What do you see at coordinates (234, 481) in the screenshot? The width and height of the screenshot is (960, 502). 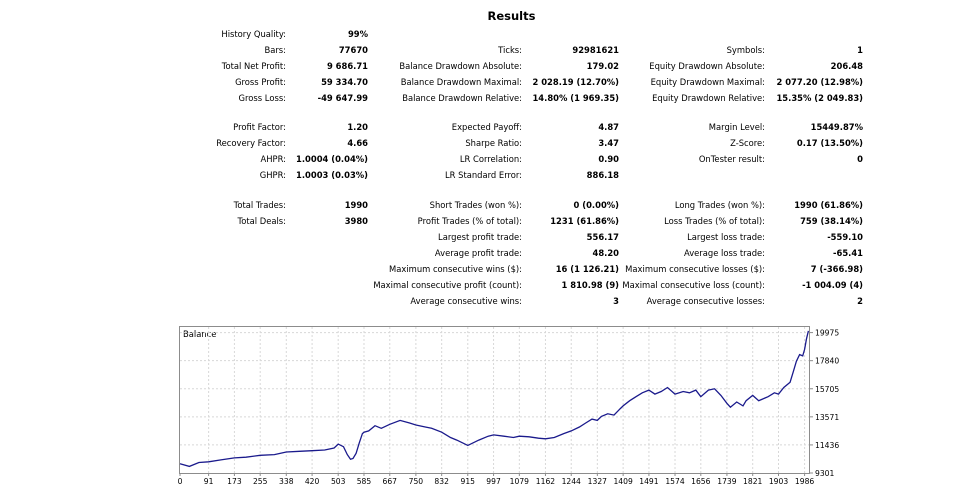 I see `x-tick-label: 173` at bounding box center [234, 481].